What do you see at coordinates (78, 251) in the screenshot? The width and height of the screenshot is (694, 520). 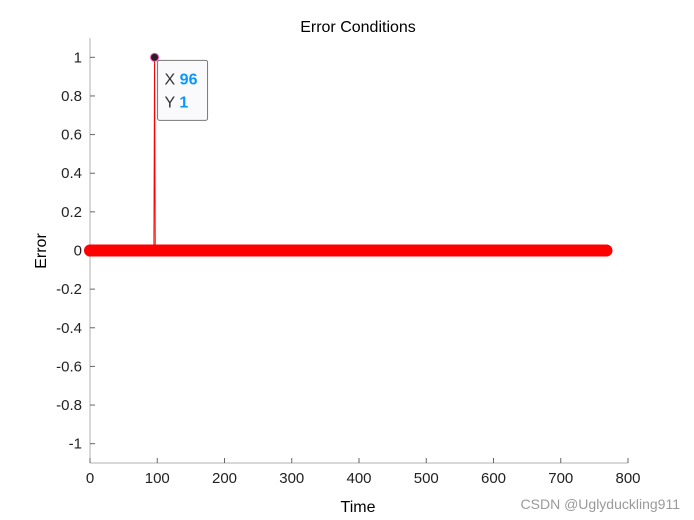 I see `y-tick-label: 0` at bounding box center [78, 251].